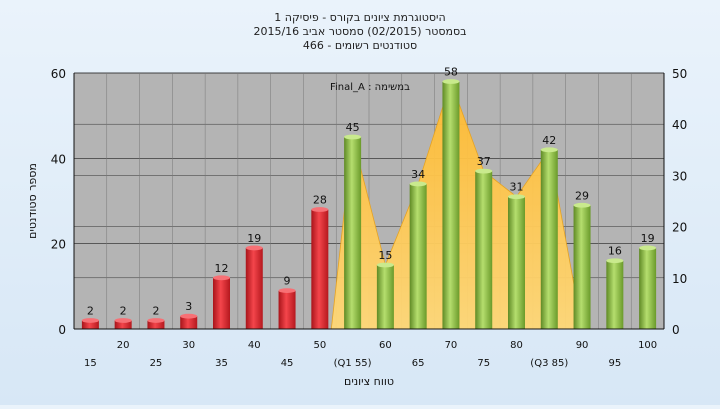  I want to click on y2-tick-label: 0, so click(676, 330).